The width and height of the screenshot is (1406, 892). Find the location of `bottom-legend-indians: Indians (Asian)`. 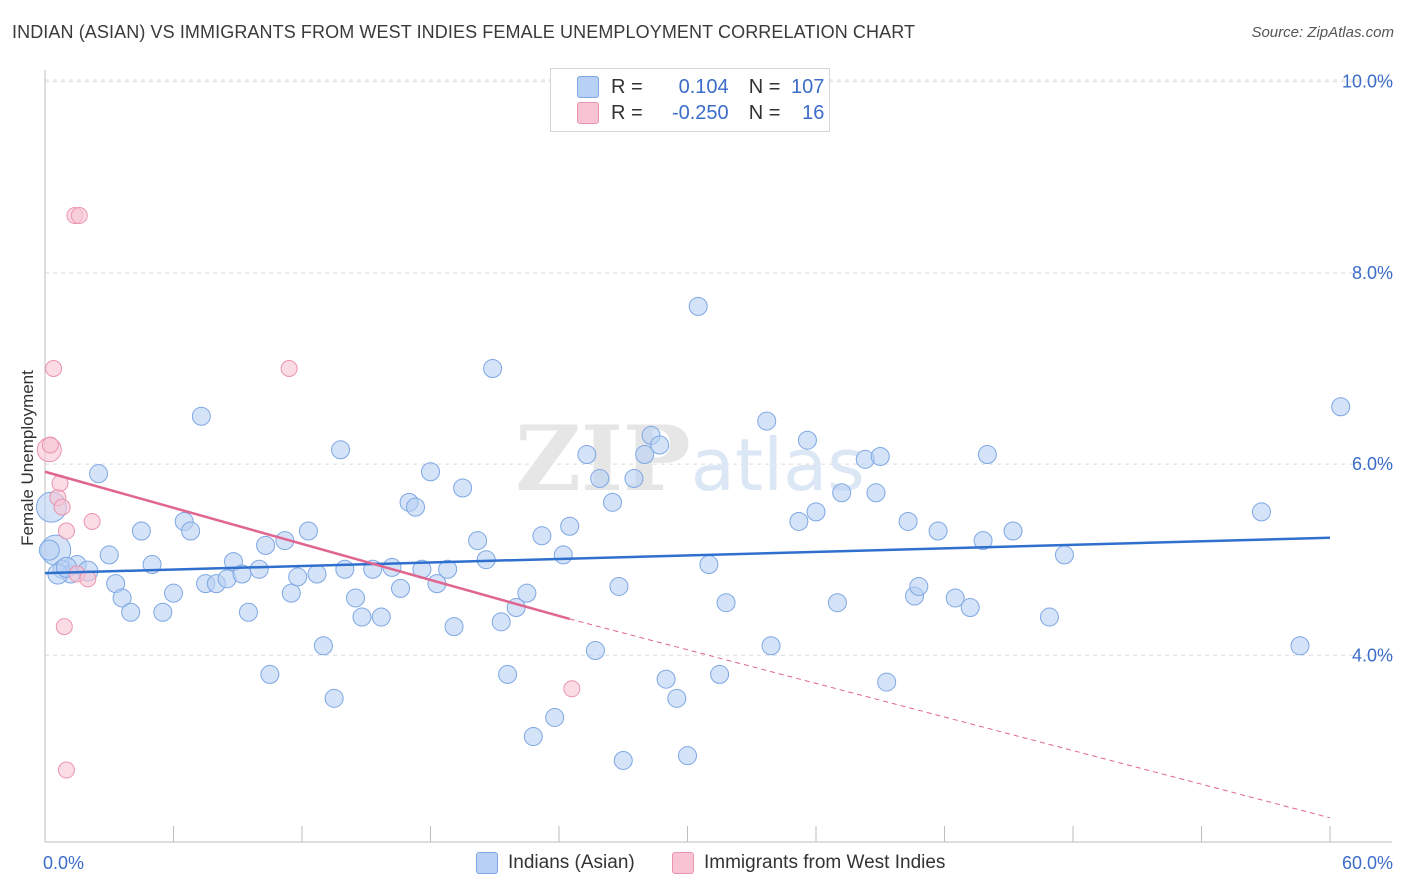

bottom-legend-indians: Indians (Asian) is located at coordinates (555, 863).